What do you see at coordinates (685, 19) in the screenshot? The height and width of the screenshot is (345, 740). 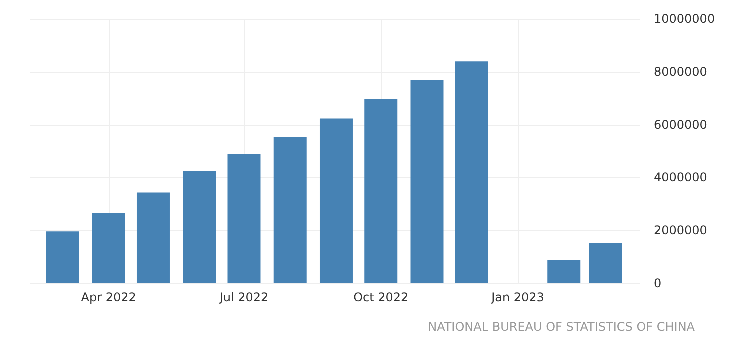 I see `y-tick-label: 10000000` at bounding box center [685, 19].